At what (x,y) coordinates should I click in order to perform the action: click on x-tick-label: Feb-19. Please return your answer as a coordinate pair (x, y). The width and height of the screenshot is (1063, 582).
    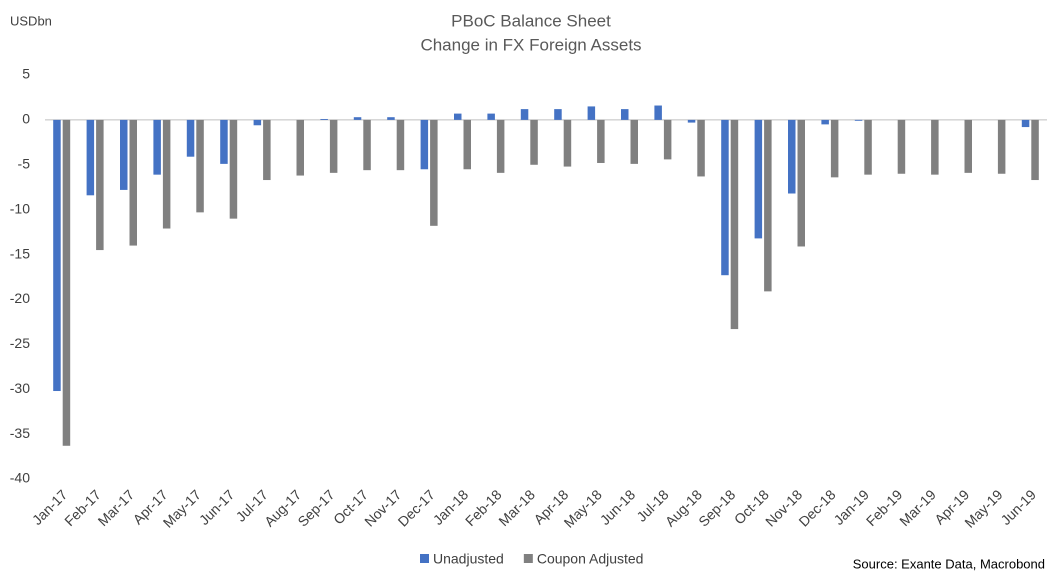
    Looking at the image, I should click on (884, 507).